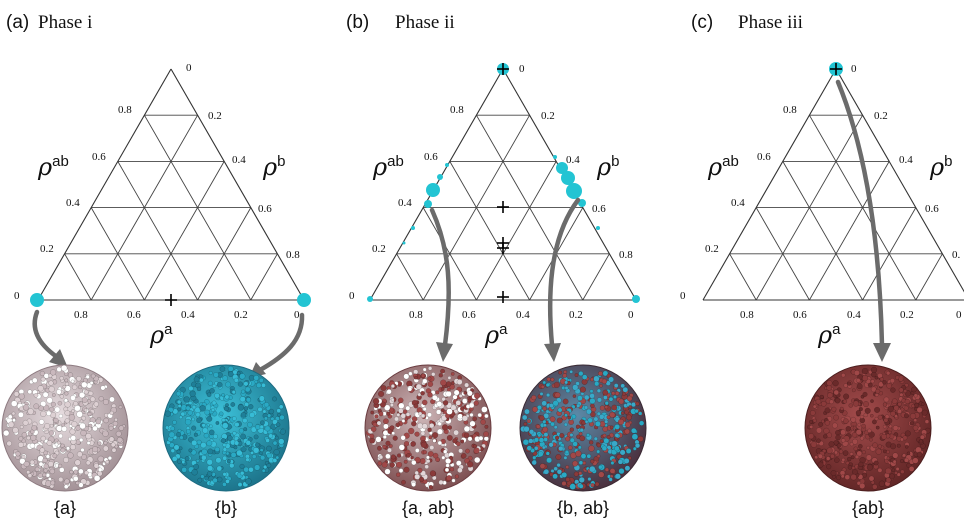 This screenshot has width=964, height=529. I want to click on panel-b-ternary-grid, so click(503, 184).